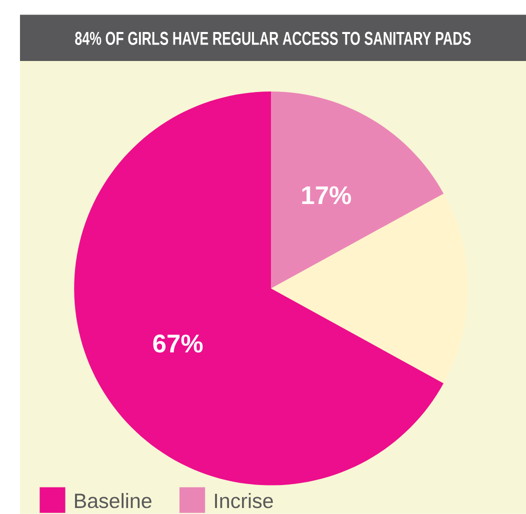  Describe the element at coordinates (113, 500) in the screenshot. I see `legend-label: Baseline` at that location.